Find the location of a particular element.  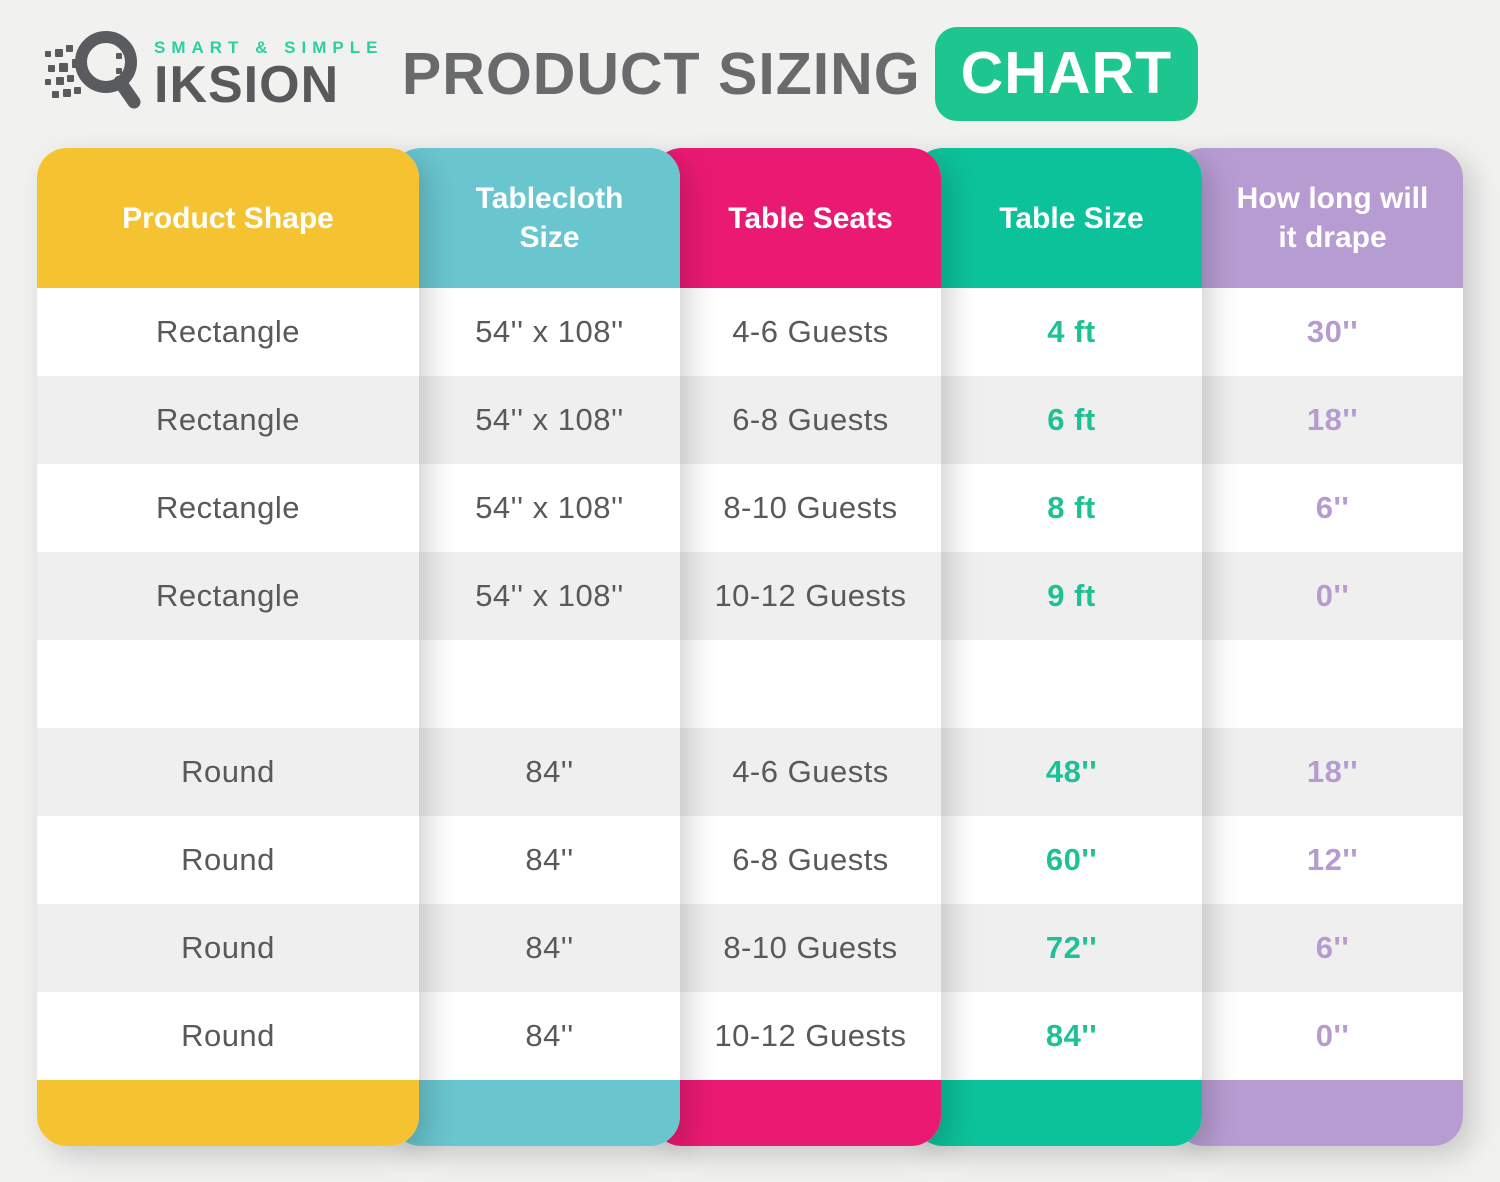

brand-text: SMART & SIMPLE IKSION is located at coordinates (268, 75).